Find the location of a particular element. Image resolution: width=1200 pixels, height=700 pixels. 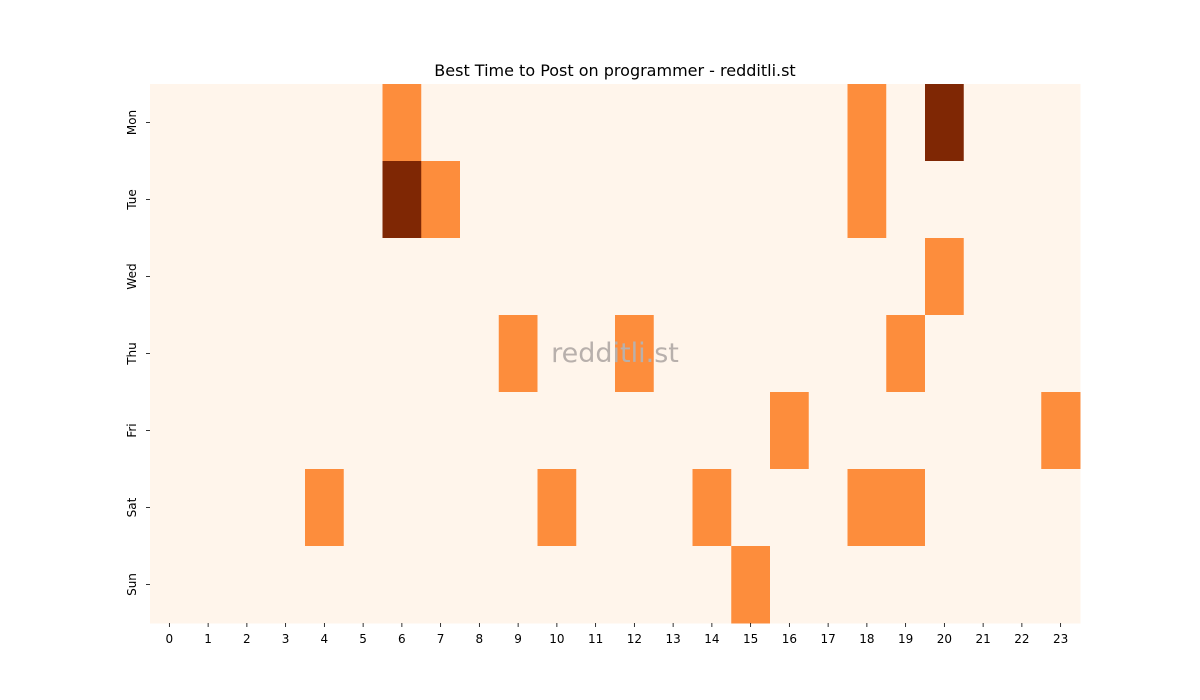

y-tick-label-wed: Wed is located at coordinates (132, 276).